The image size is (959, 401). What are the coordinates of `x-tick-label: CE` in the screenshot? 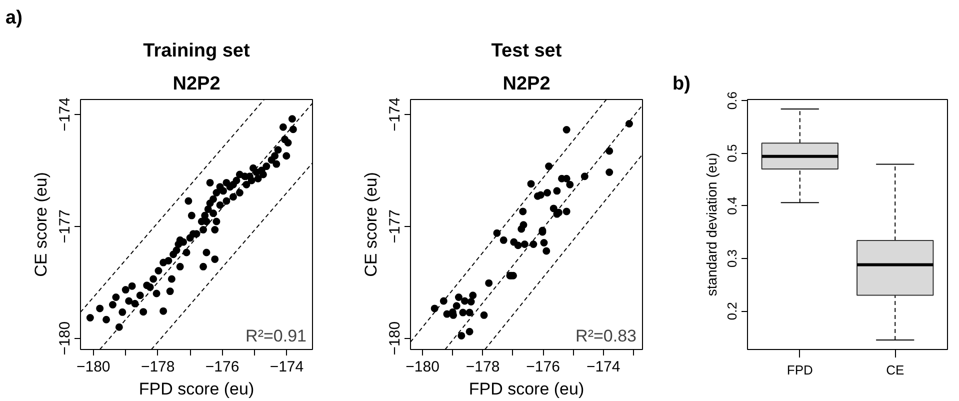 It's located at (895, 370).